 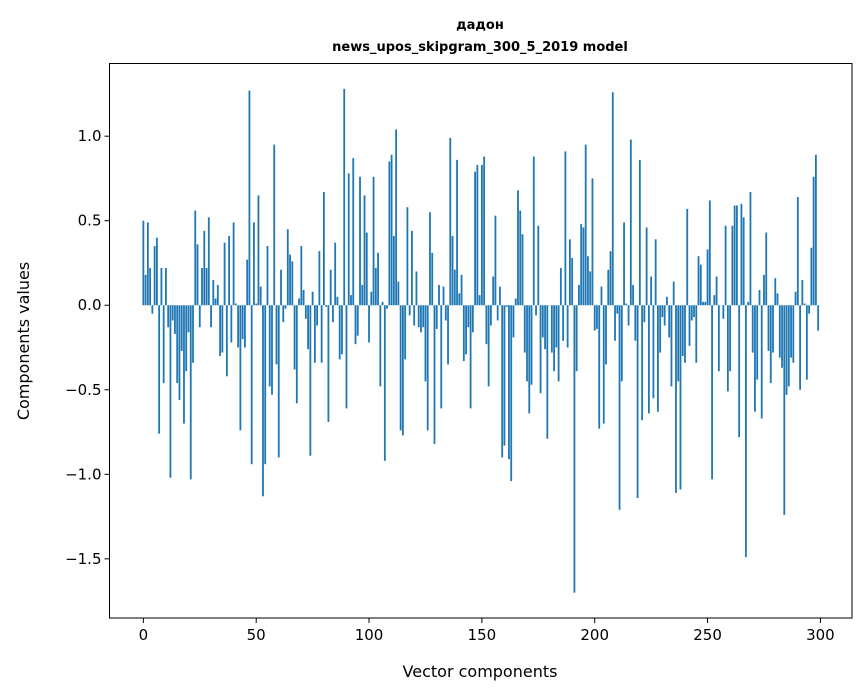 I want to click on x-tick-label: 200, so click(x=594, y=635).